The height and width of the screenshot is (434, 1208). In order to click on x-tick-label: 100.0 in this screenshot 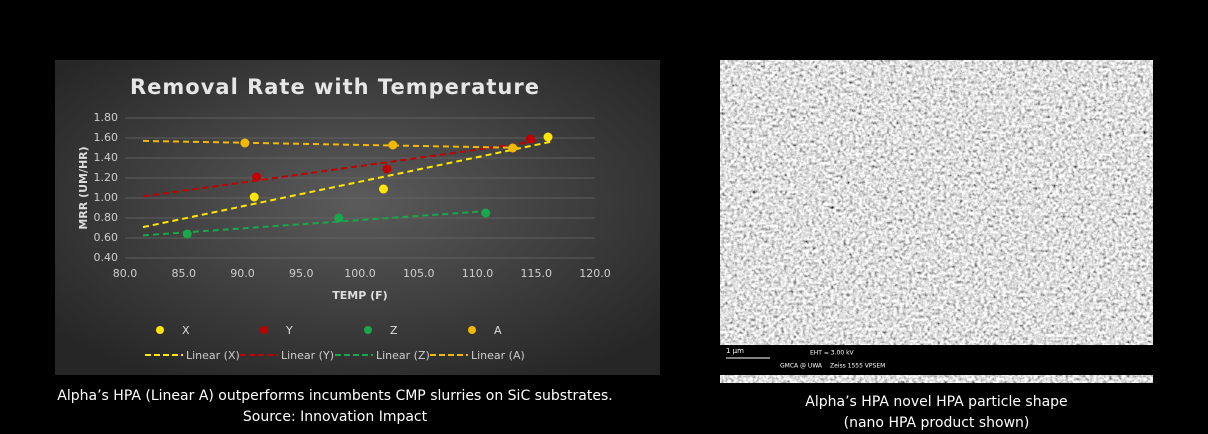, I will do `click(360, 273)`.